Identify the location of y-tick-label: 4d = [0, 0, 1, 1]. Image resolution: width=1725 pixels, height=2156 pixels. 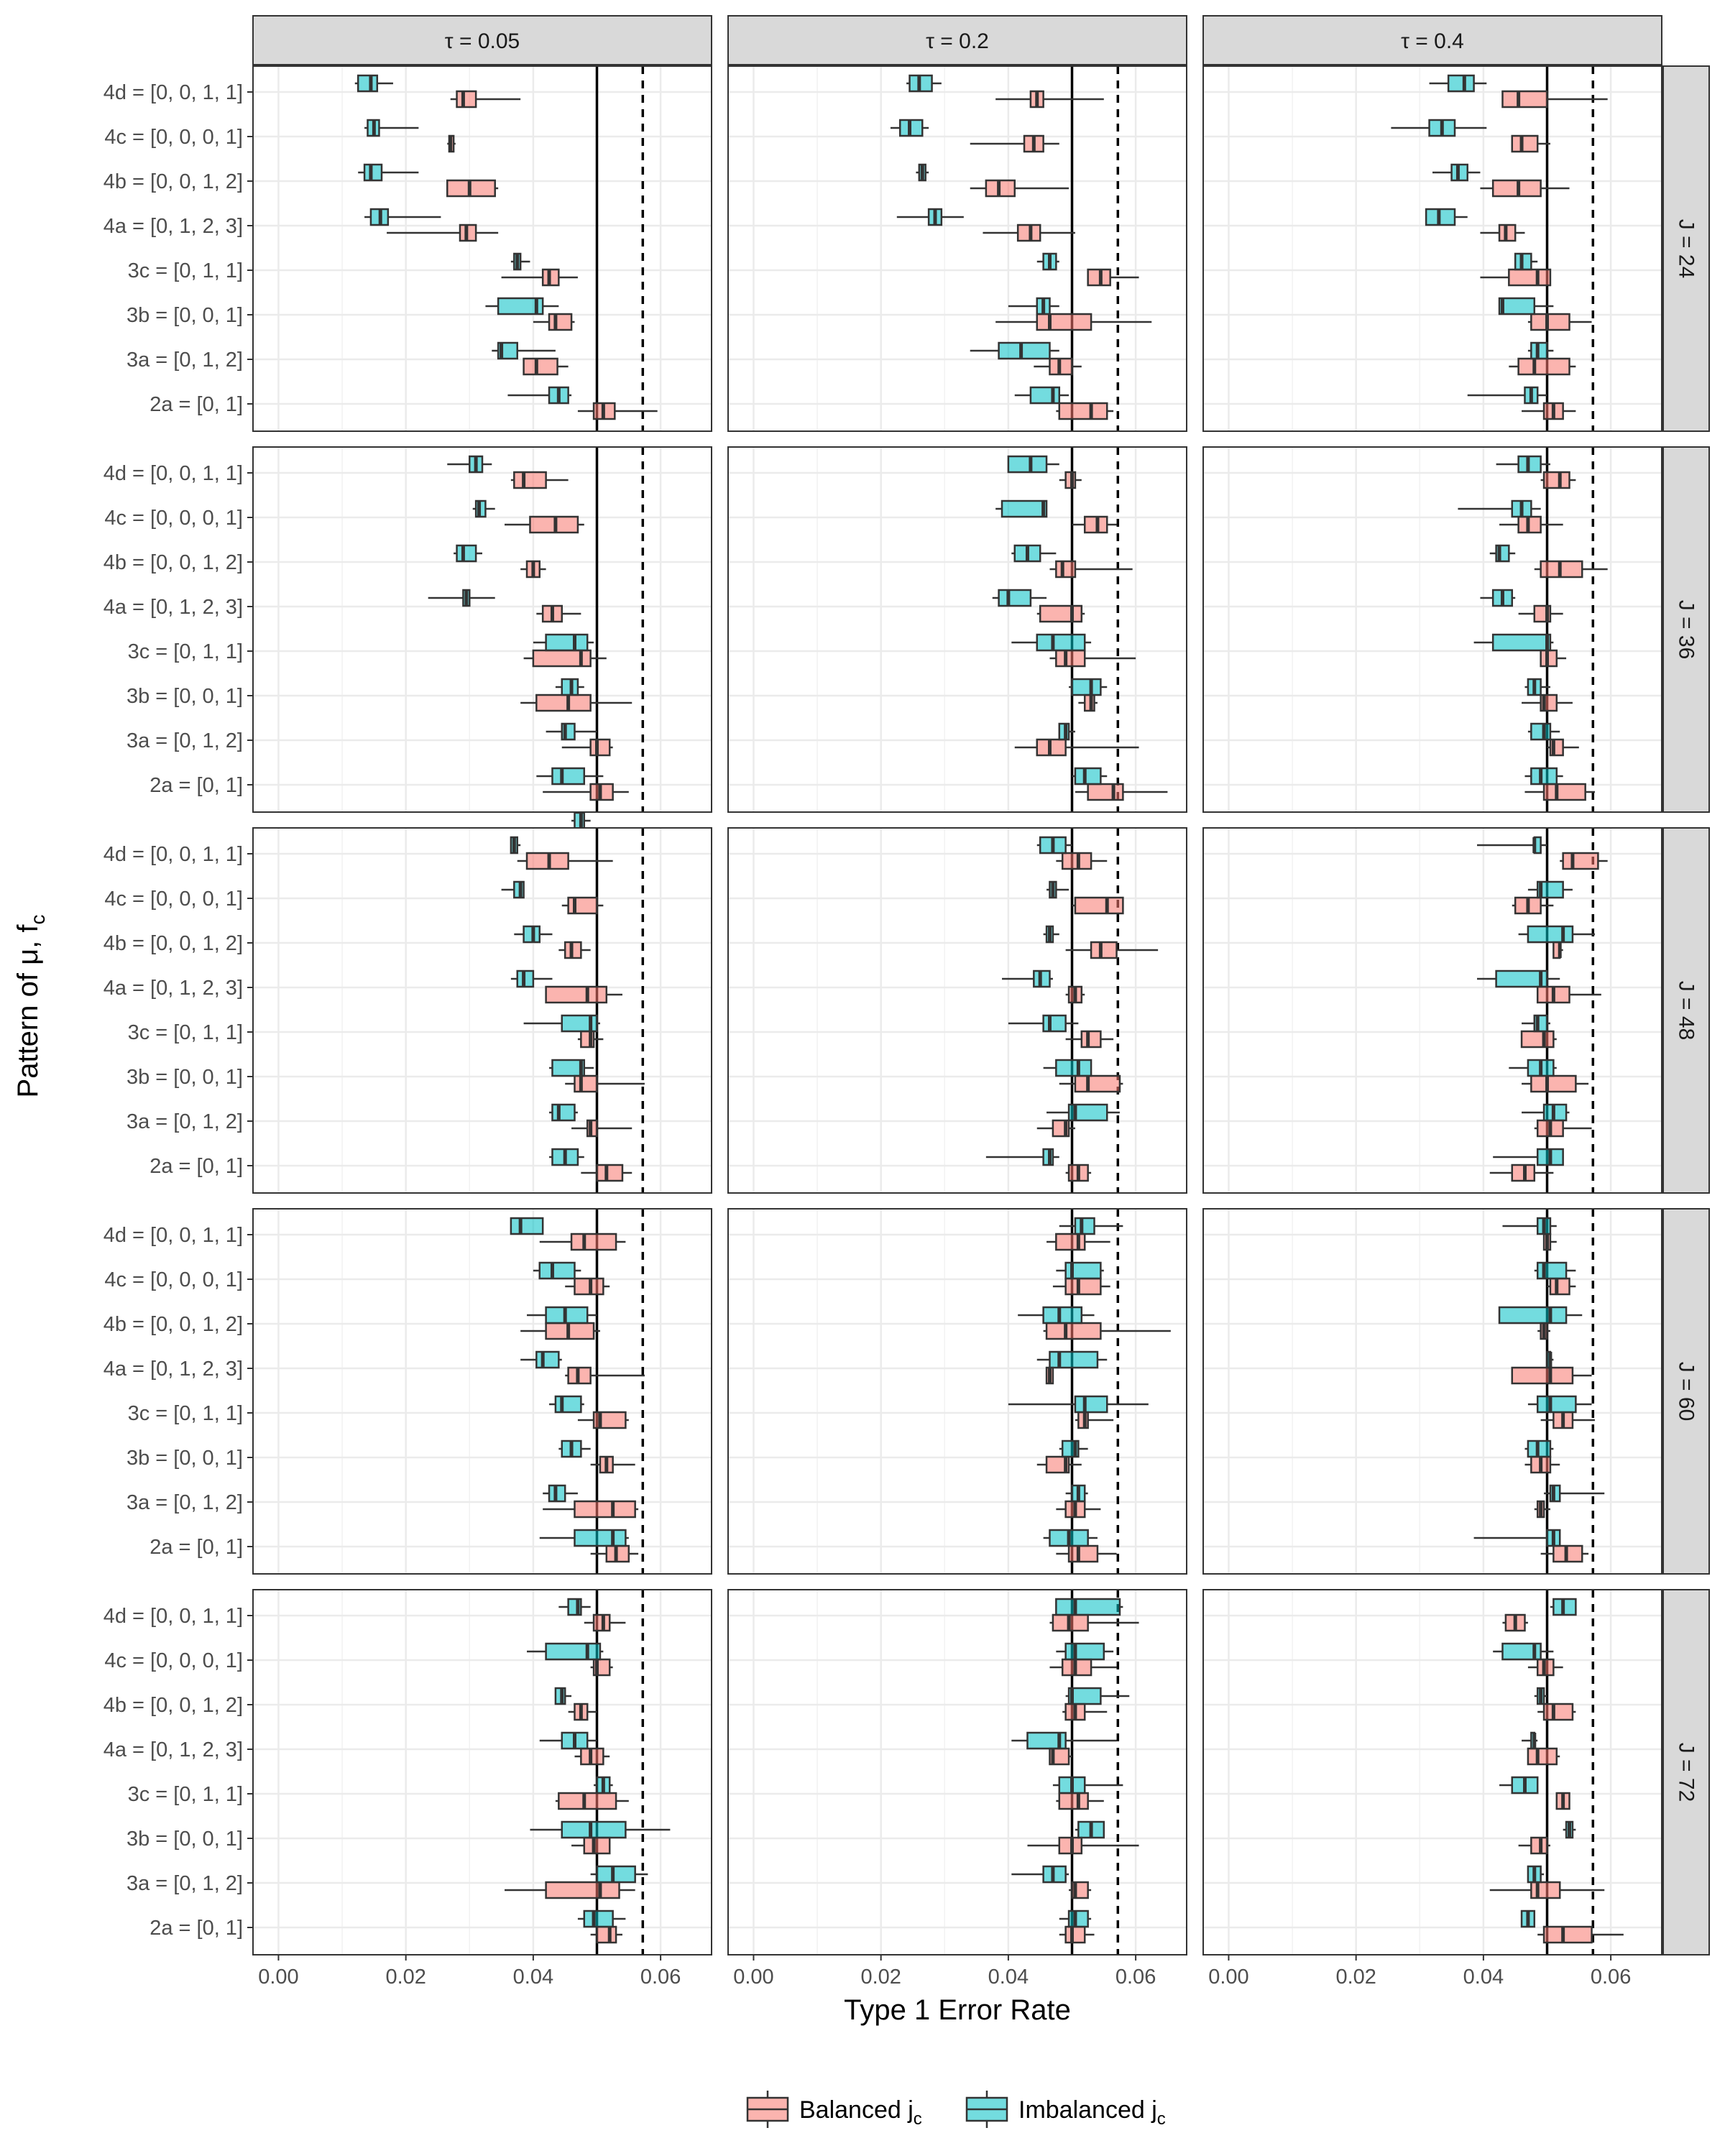
(173, 474).